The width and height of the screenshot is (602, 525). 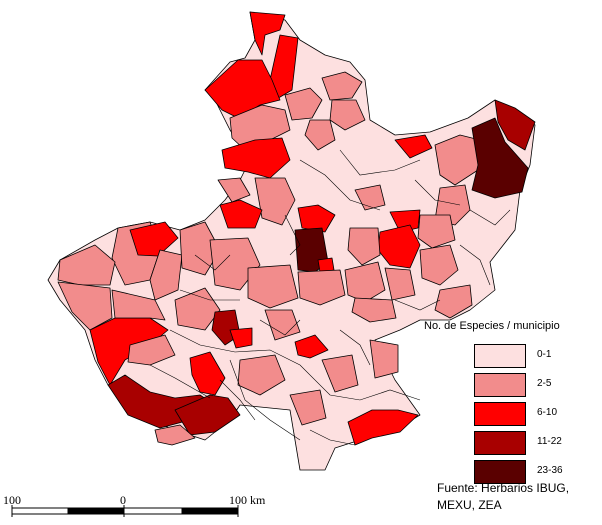 I want to click on legend-label: 2-5, so click(x=544, y=383).